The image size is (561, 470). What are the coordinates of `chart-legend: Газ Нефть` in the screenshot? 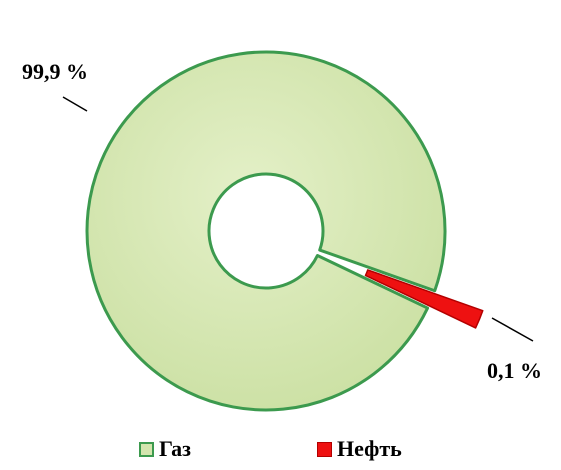 It's located at (280, 451).